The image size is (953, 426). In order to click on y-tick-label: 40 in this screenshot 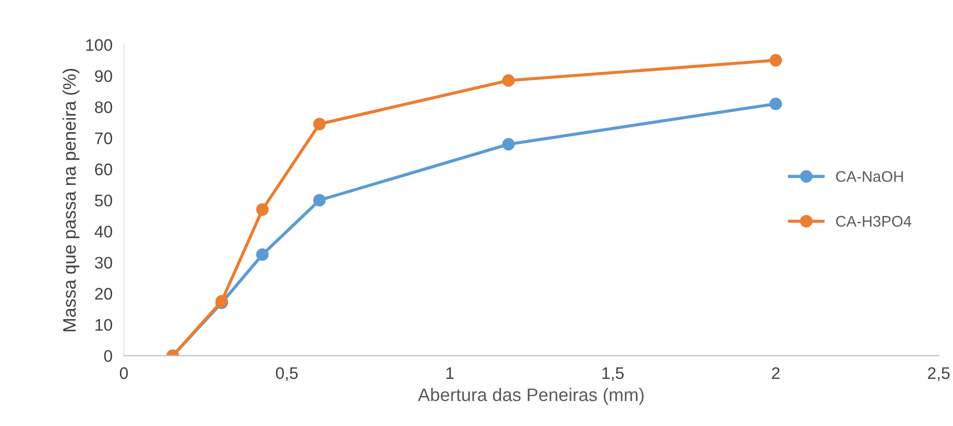, I will do `click(103, 232)`.